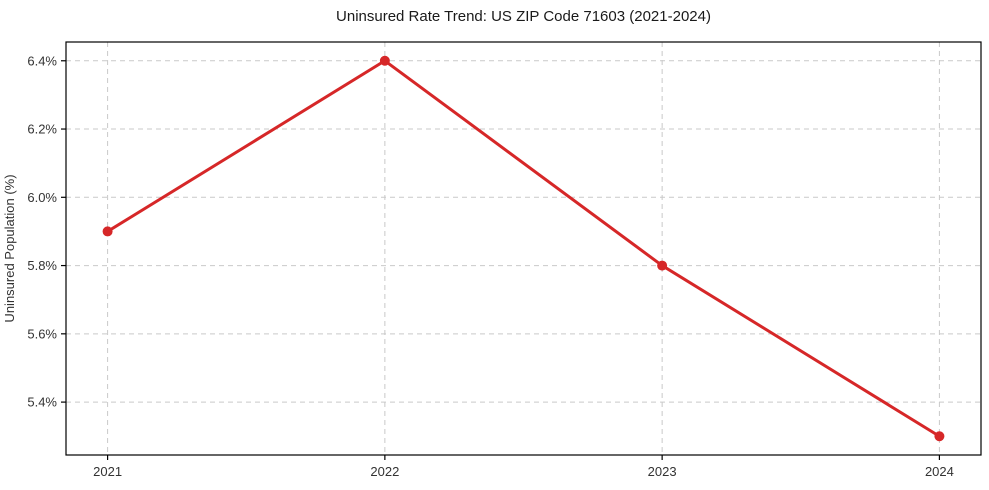 This screenshot has height=490, width=989. I want to click on y-tick-label: 5.8%, so click(42, 265).